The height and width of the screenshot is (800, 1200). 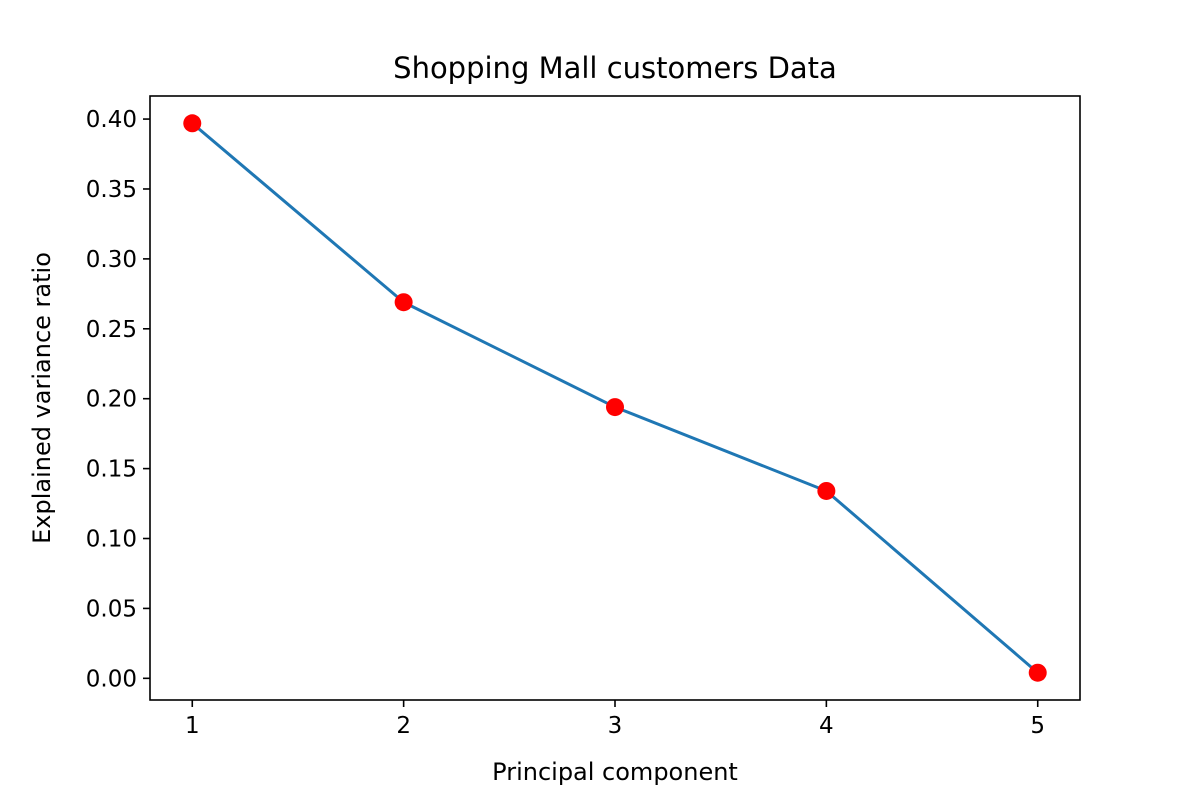 I want to click on y-tick-label: 0.30, so click(x=111, y=260).